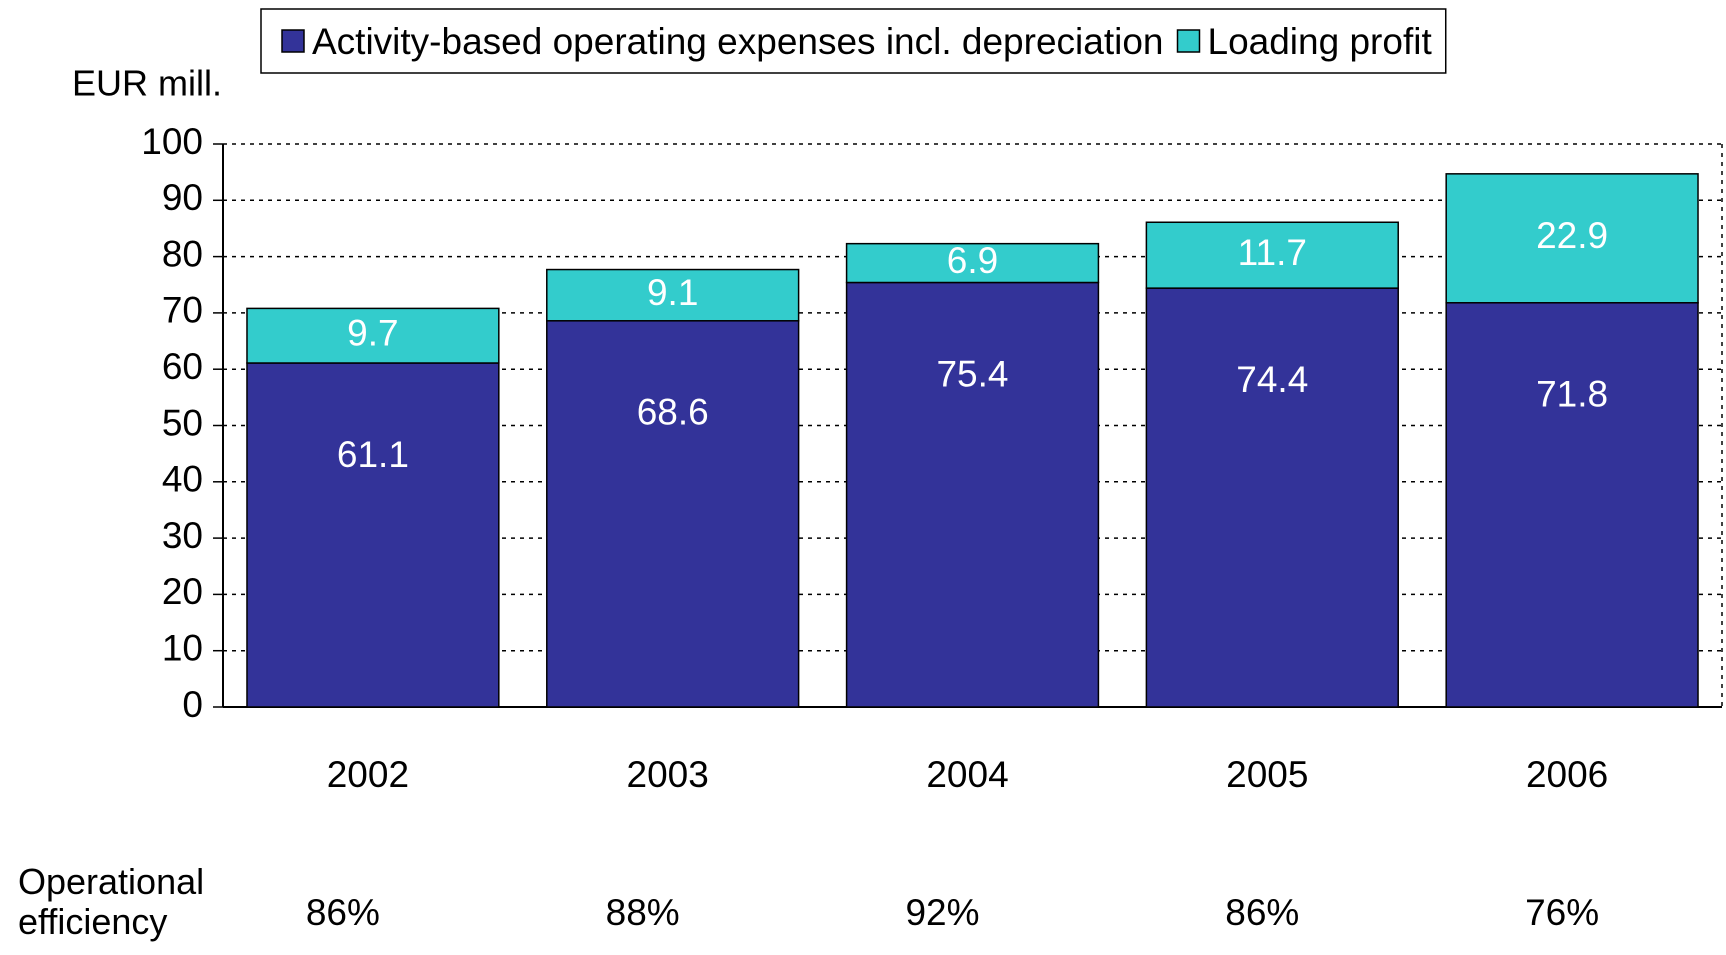 Image resolution: width=1726 pixels, height=955 pixels. What do you see at coordinates (147, 83) in the screenshot?
I see `y-axis-label: EUR mill.` at bounding box center [147, 83].